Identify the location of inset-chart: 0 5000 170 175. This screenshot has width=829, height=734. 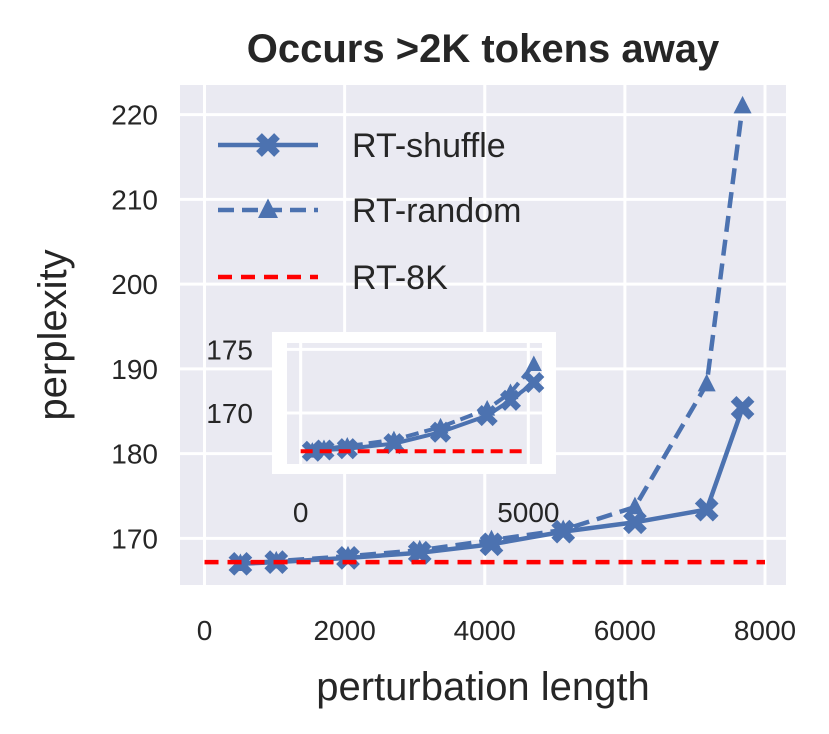
(382, 430).